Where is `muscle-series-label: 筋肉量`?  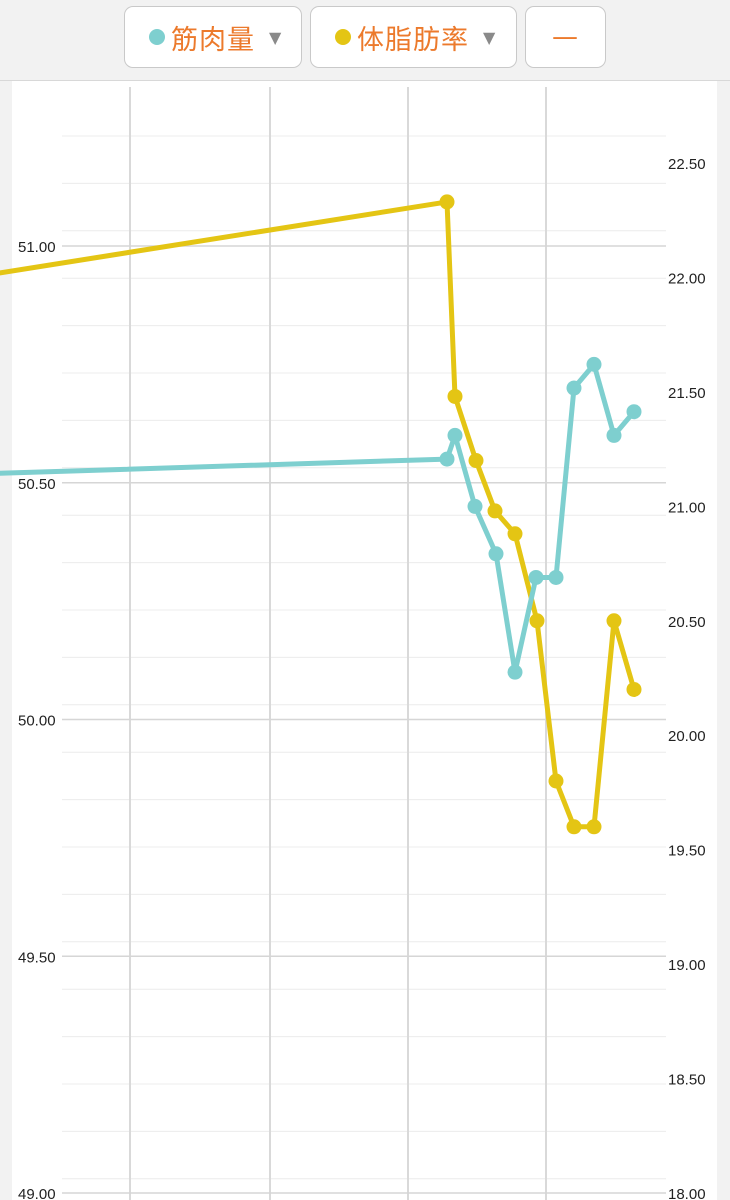
muscle-series-label: 筋肉量 is located at coordinates (213, 40).